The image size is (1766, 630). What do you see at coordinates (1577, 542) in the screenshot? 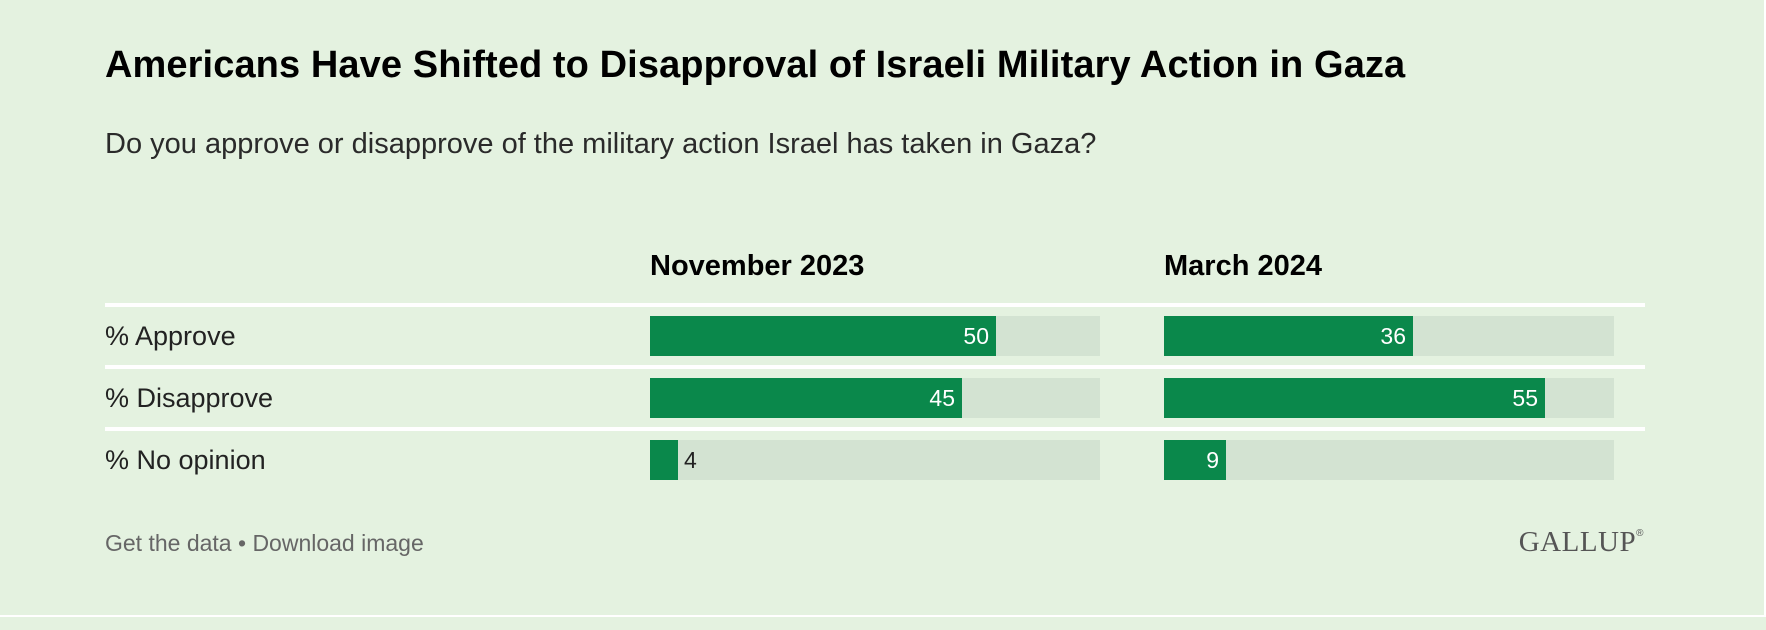
I see `gallup-logo-text: GALLUP` at bounding box center [1577, 542].